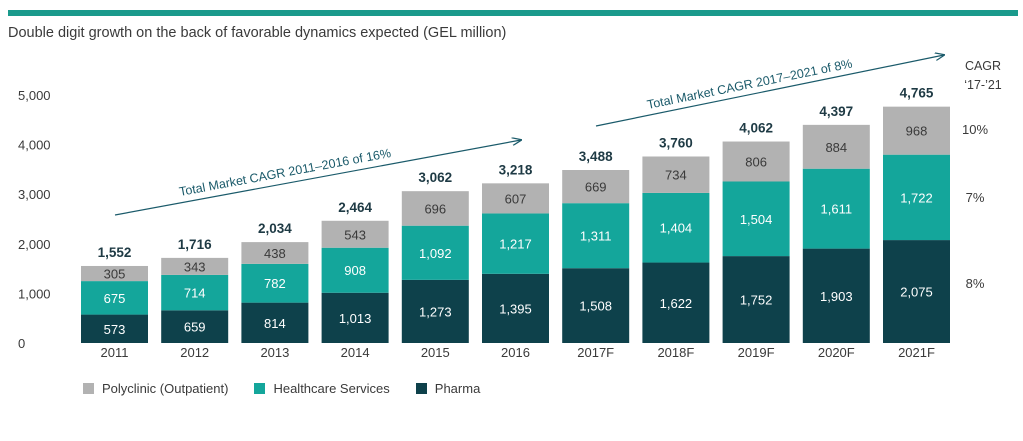 The image size is (1023, 441). I want to click on data-label-polyclinic-outpatient: 305, so click(115, 274).